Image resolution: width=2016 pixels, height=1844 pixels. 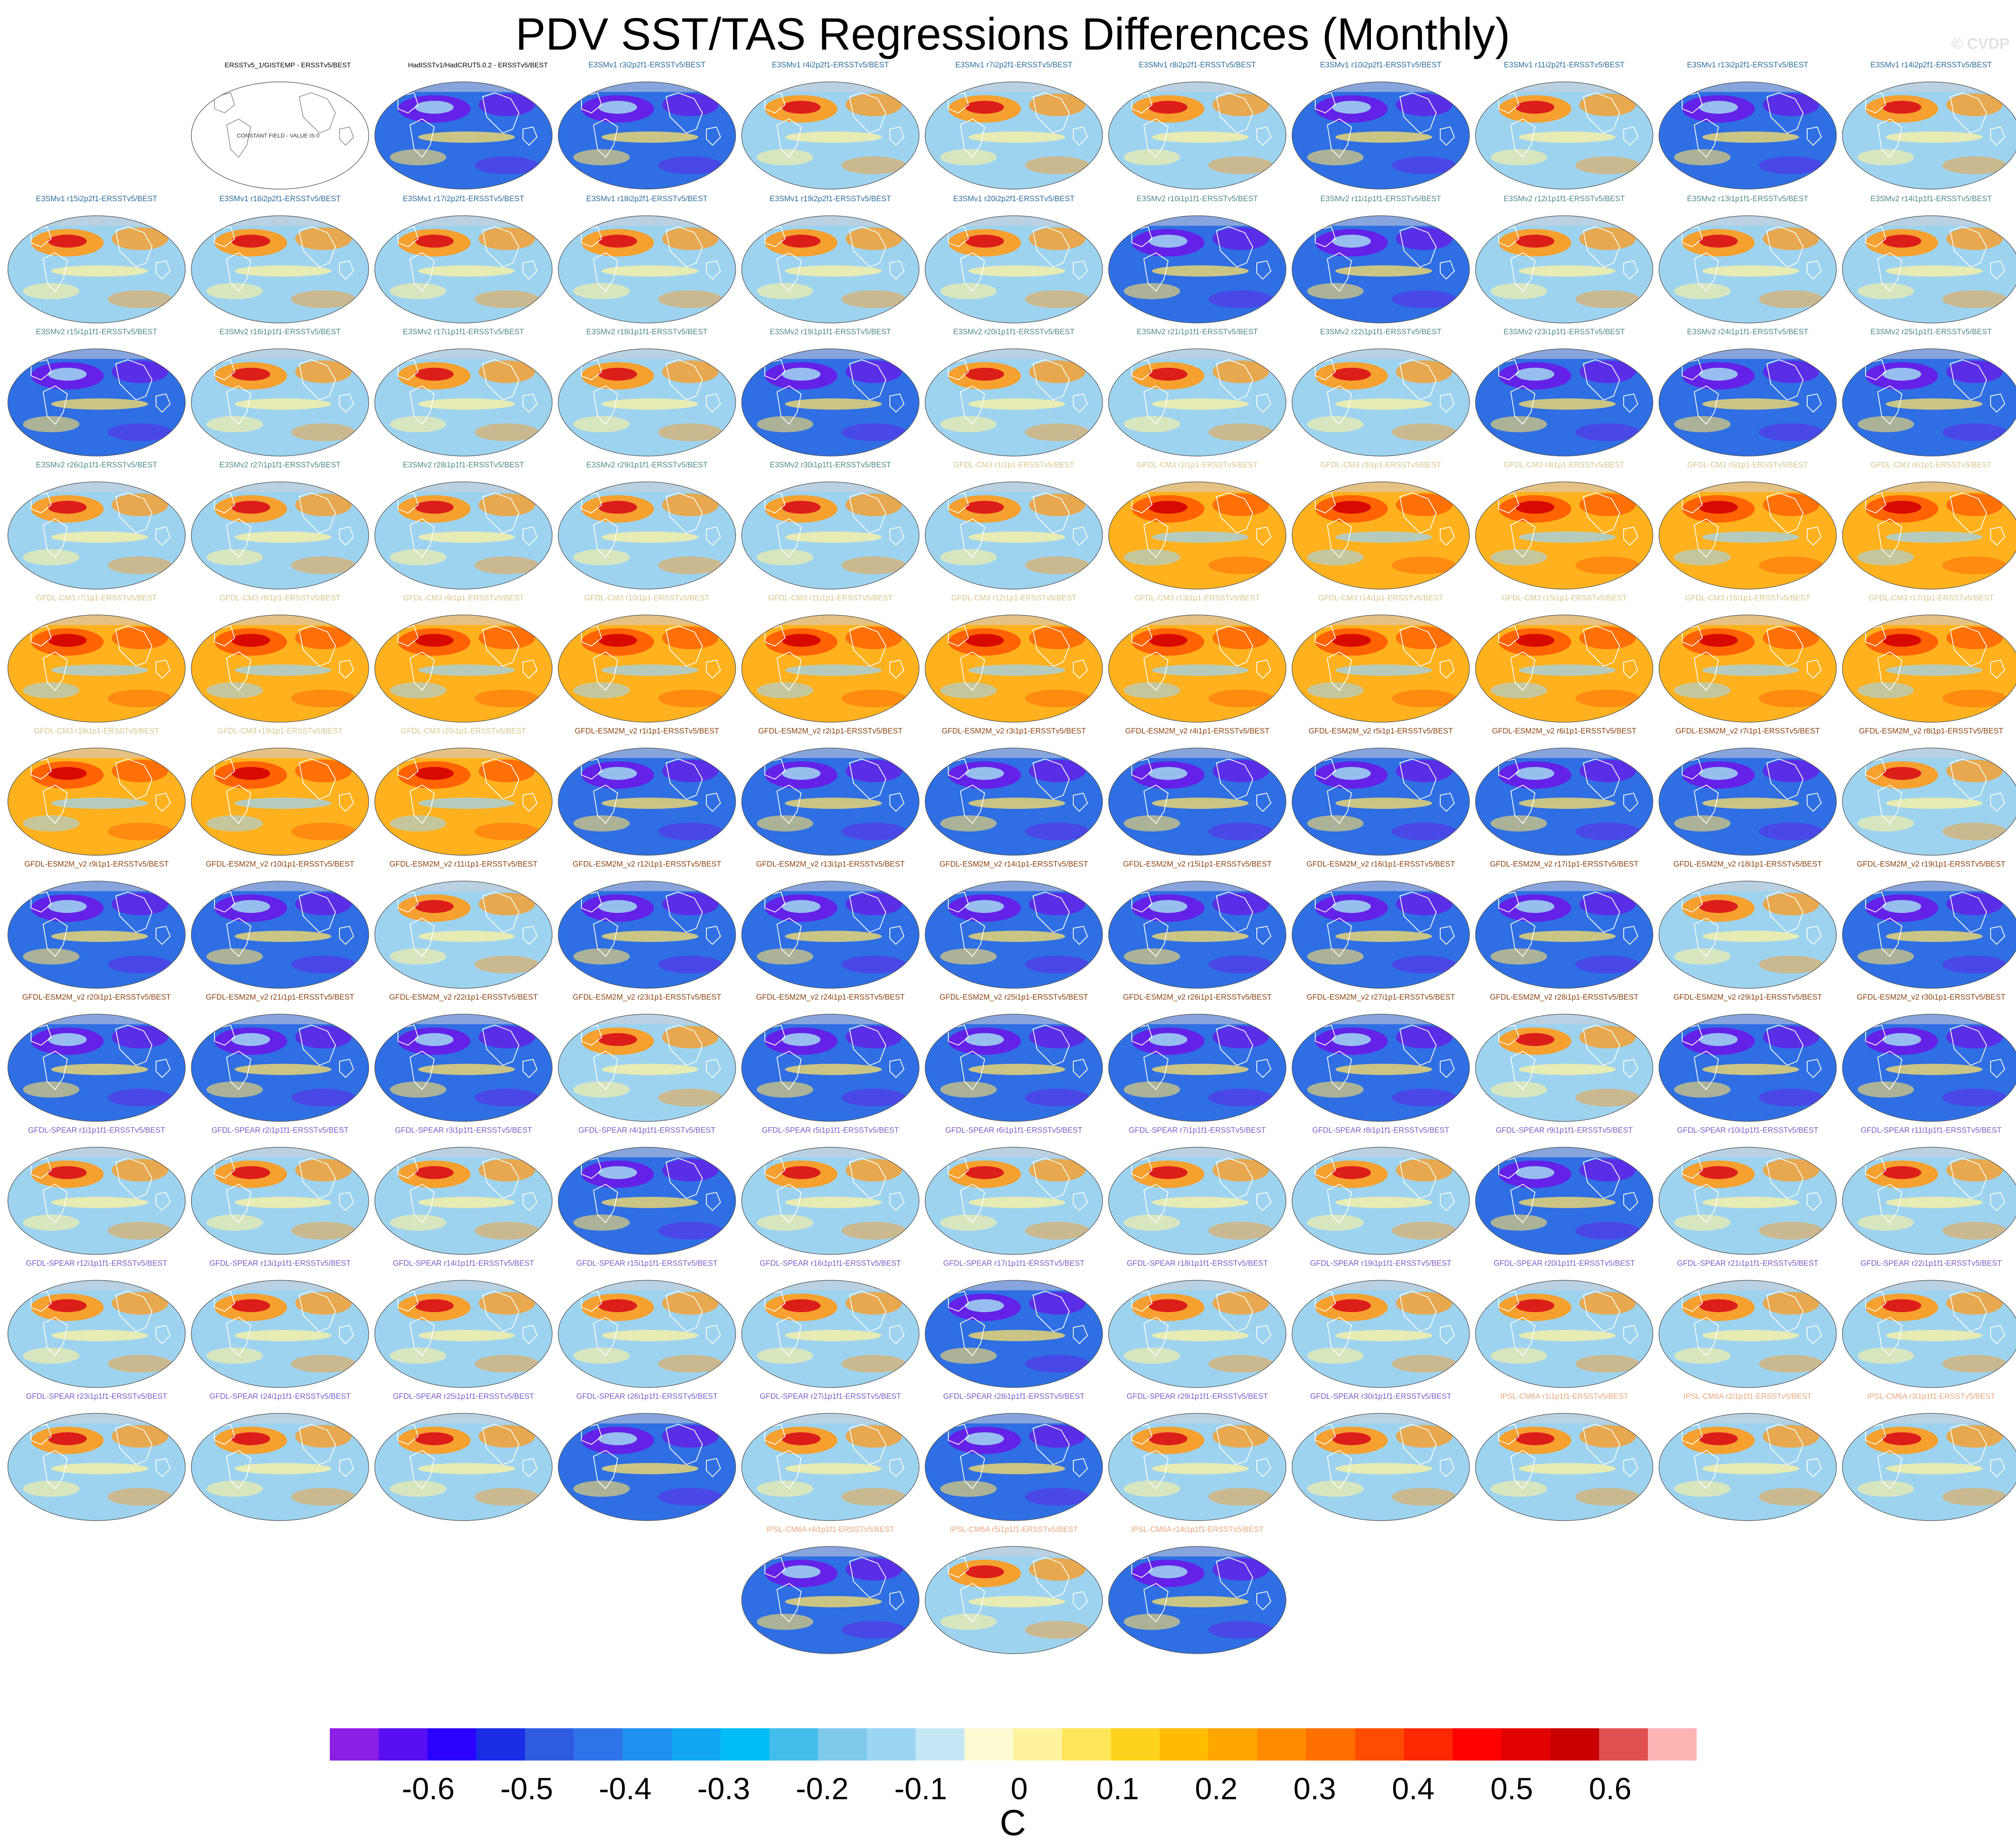 What do you see at coordinates (1014, 1530) in the screenshot?
I see `panel-label: IPSL-CM6A r5i1p1f1-ERSSTv5/BEST` at bounding box center [1014, 1530].